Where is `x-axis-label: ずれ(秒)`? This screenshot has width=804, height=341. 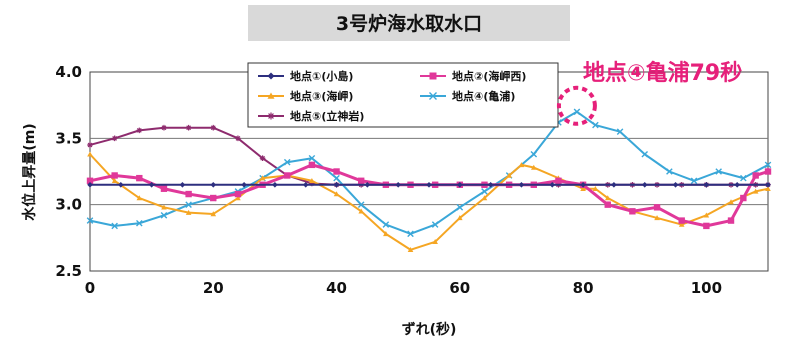 x-axis-label: ずれ(秒) is located at coordinates (429, 329).